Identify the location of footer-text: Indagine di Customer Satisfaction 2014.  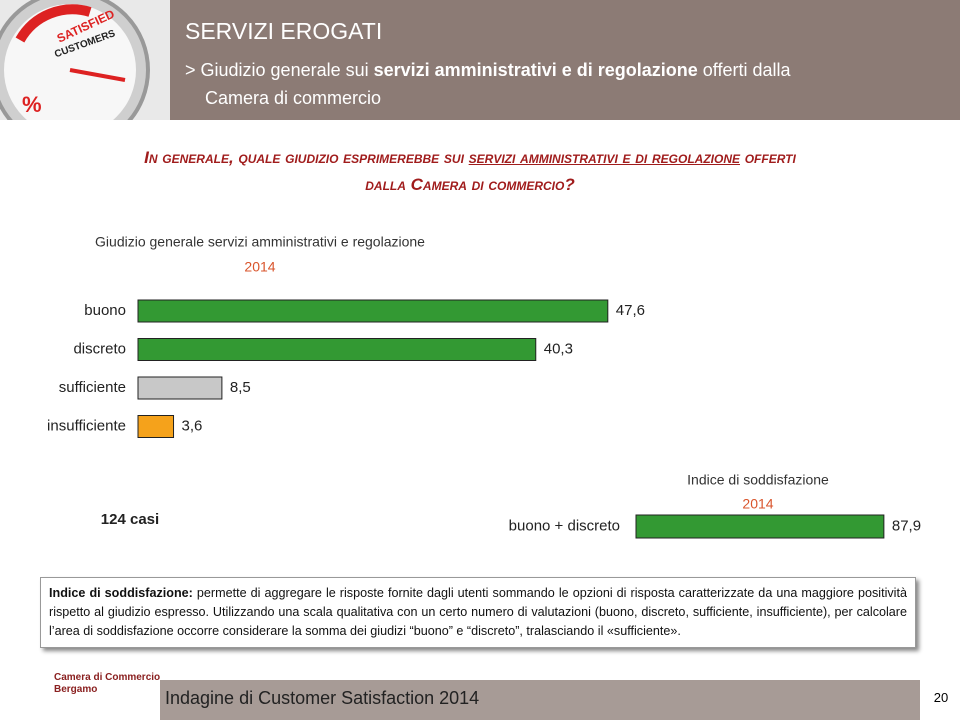
(322, 698).